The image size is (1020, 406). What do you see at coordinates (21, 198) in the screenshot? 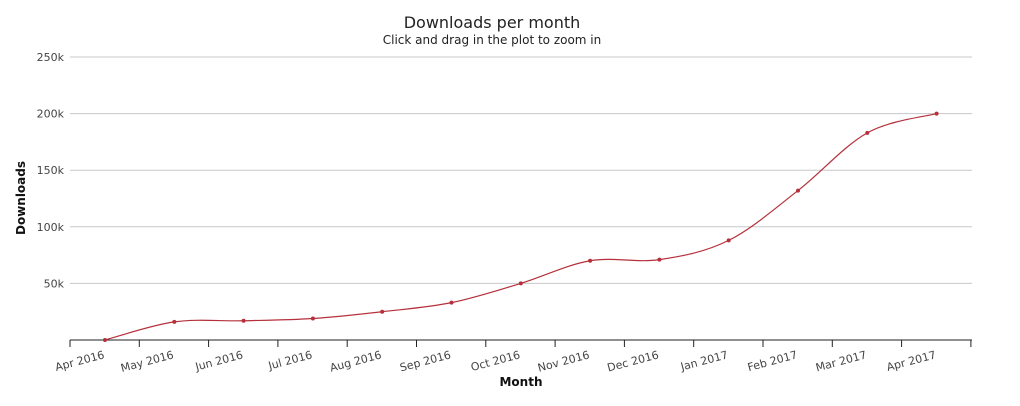
I see `y-axis-title: Downloads` at bounding box center [21, 198].